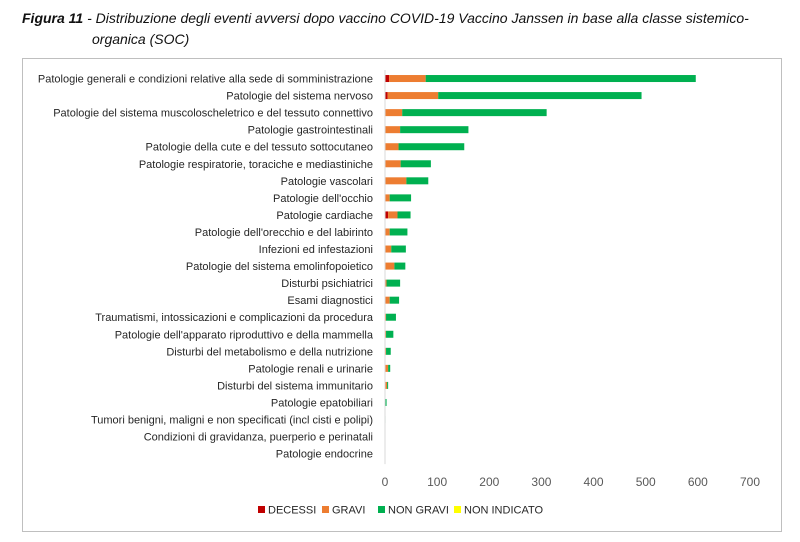 This screenshot has width=800, height=542. What do you see at coordinates (503, 511) in the screenshot?
I see `legend-label: NON INDICATO` at bounding box center [503, 511].